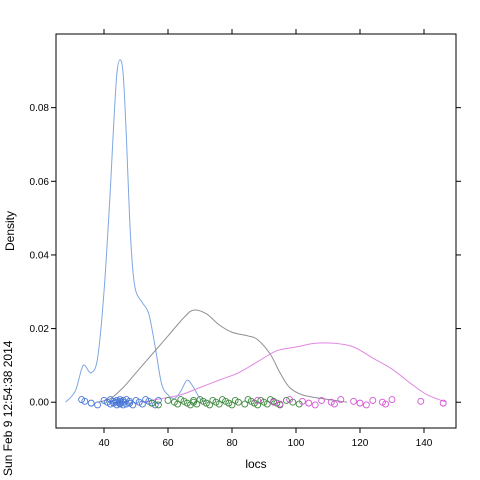 This screenshot has height=480, width=480. Describe the element at coordinates (8, 408) in the screenshot. I see `timestamp-label: Sun Feb 9 12:54:38 2014` at that location.